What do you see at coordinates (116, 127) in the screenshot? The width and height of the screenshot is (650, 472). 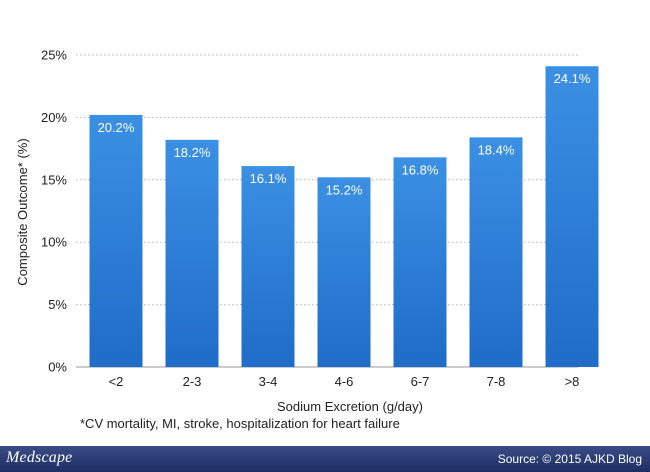 I see `bar-value-label: 20.2%` at bounding box center [116, 127].